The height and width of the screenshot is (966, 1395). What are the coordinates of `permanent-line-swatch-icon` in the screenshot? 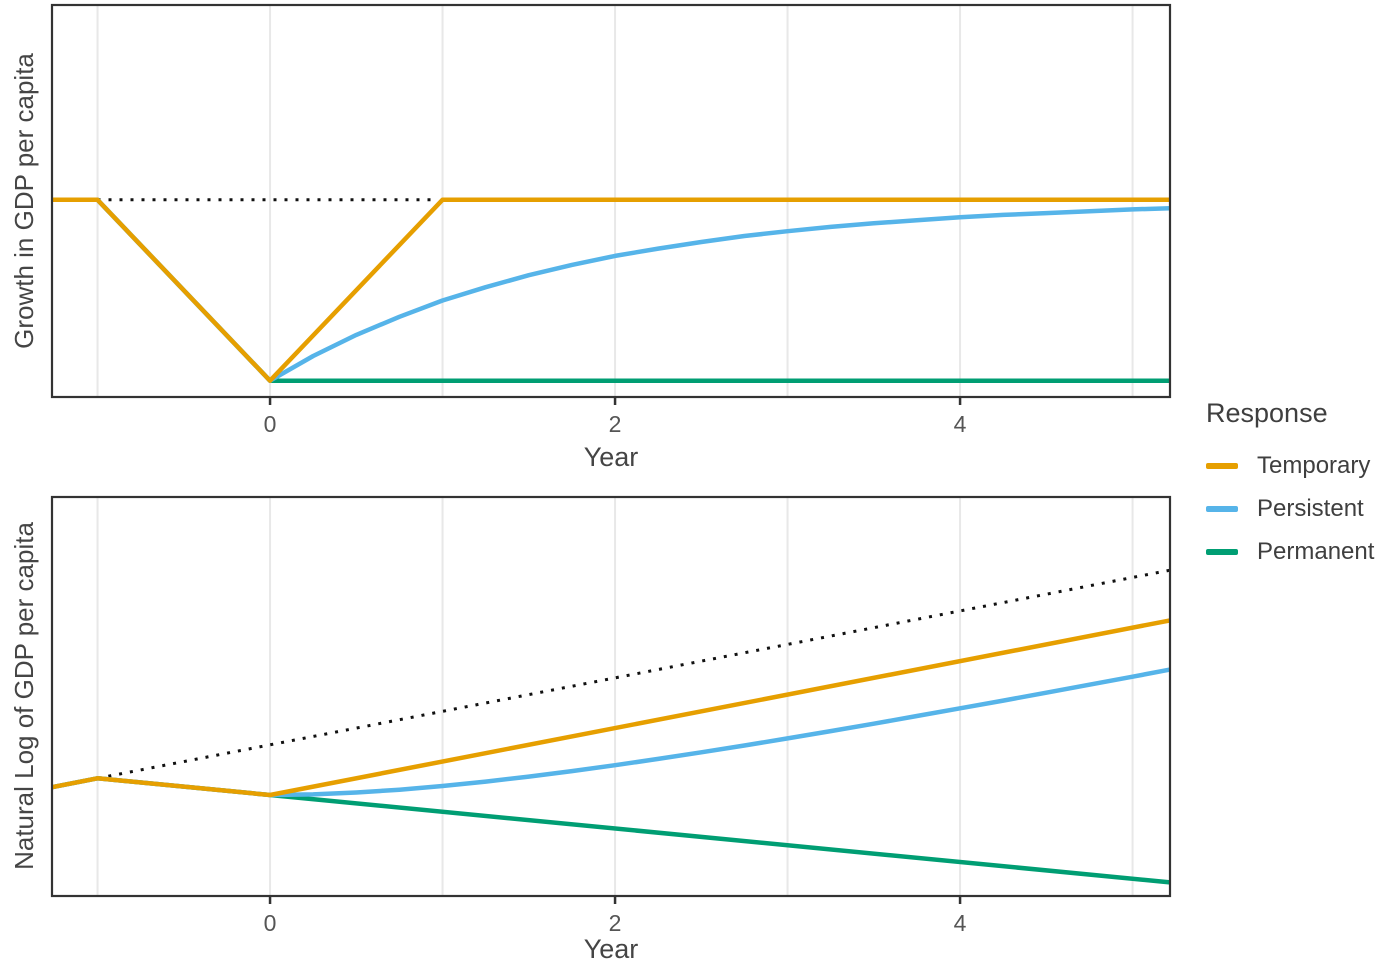 It's located at (1222, 552).